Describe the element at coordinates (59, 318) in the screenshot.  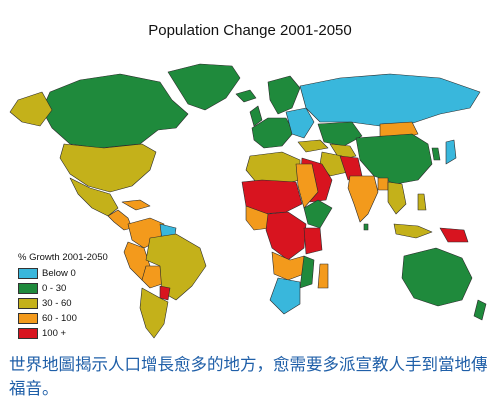
I see `legend-label: 60 - 100` at that location.